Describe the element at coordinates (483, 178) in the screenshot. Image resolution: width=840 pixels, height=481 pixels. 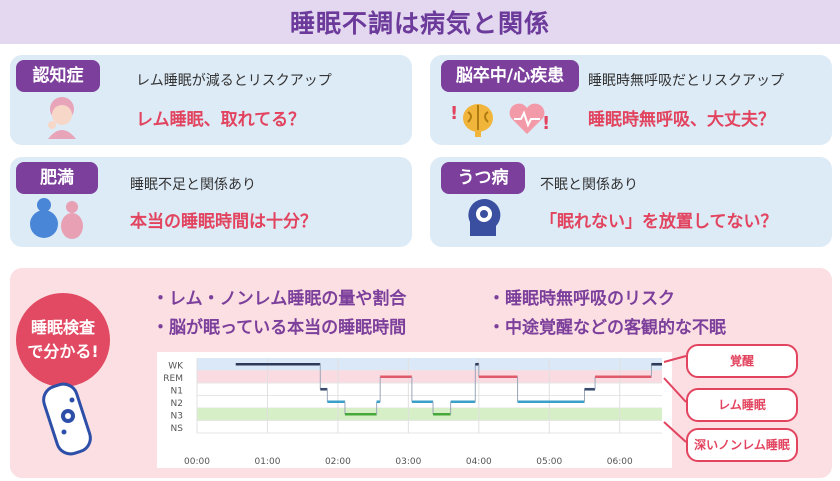
I see `tag-depression: うつ病` at that location.